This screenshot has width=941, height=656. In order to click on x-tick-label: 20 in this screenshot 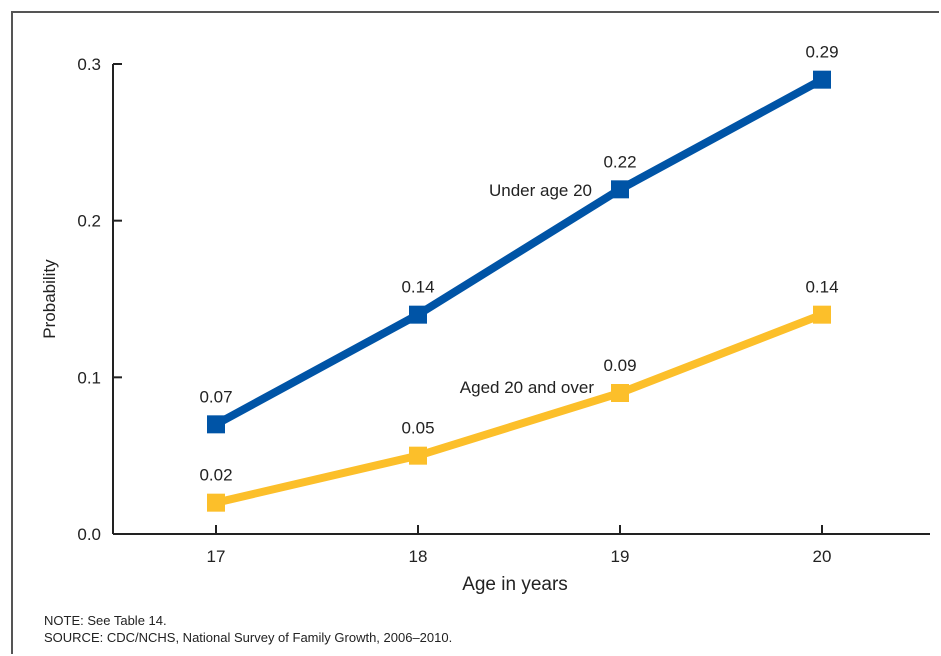, I will do `click(822, 556)`.